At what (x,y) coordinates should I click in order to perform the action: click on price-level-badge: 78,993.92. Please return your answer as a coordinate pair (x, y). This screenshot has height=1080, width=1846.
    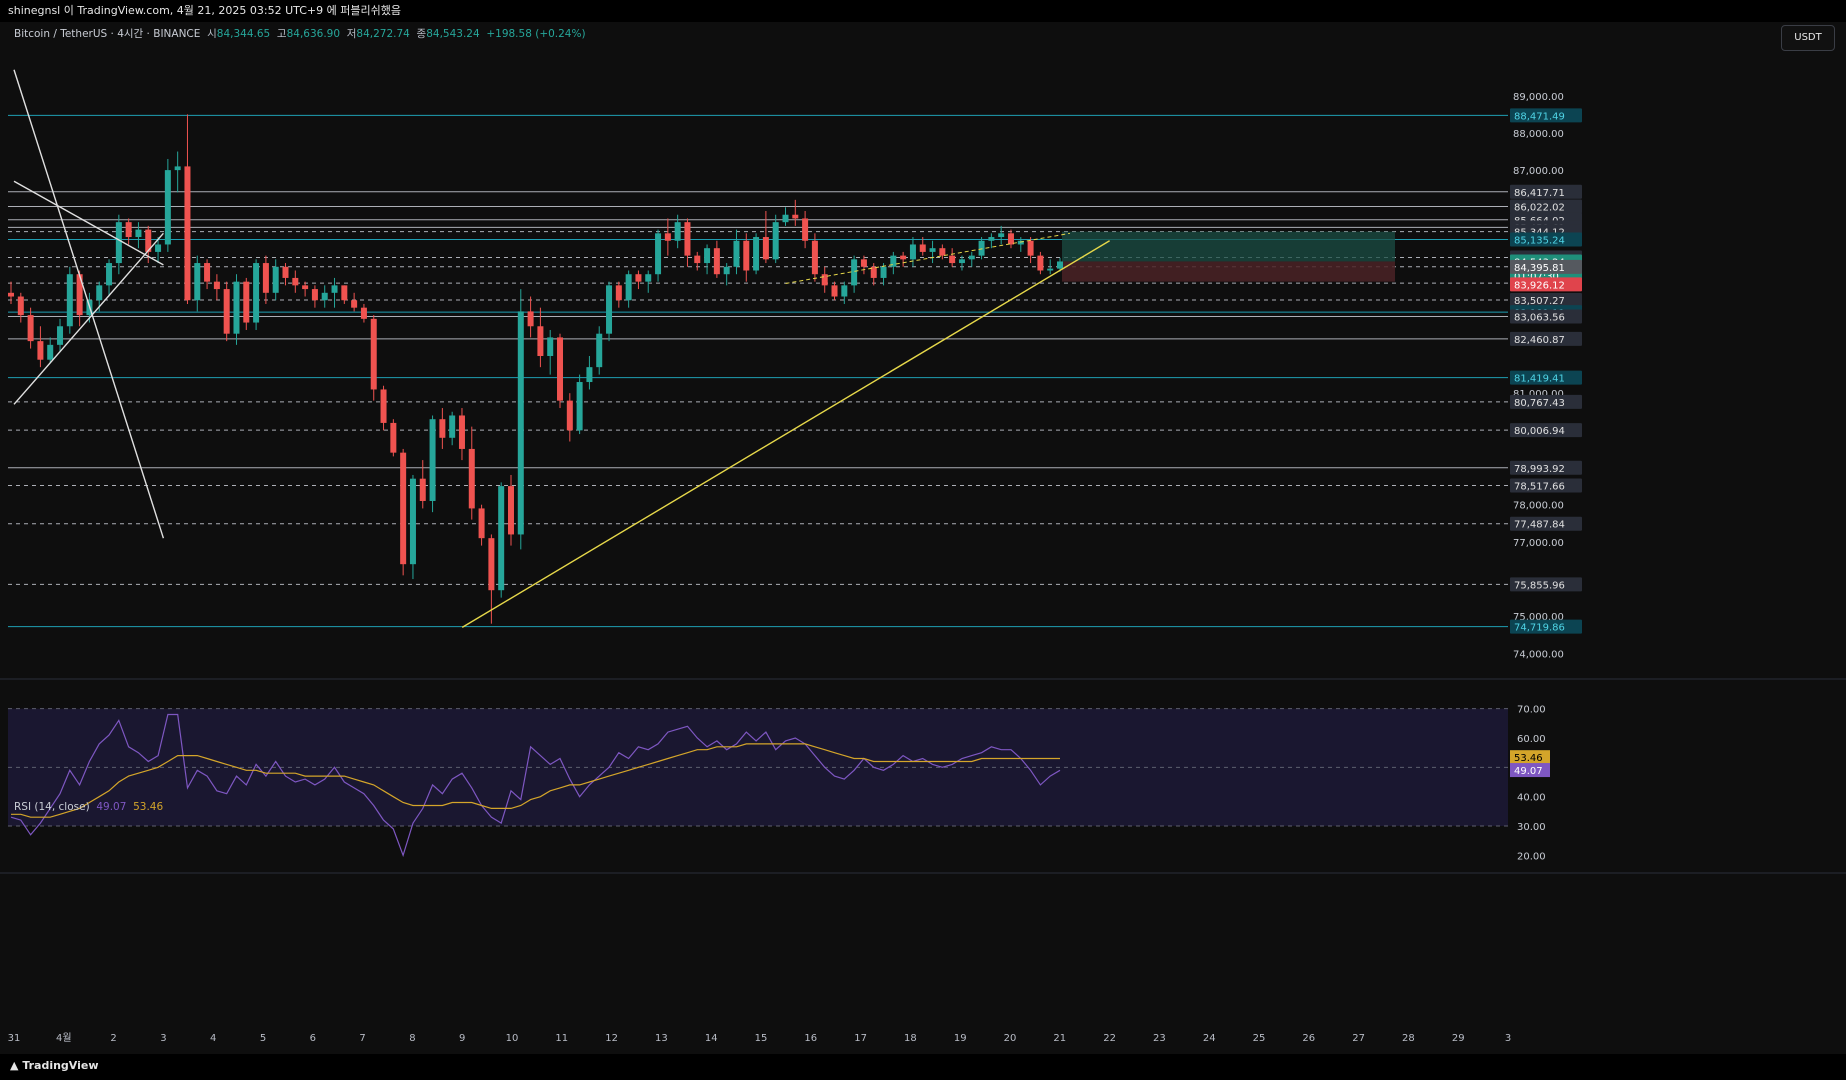
    Looking at the image, I should click on (1539, 469).